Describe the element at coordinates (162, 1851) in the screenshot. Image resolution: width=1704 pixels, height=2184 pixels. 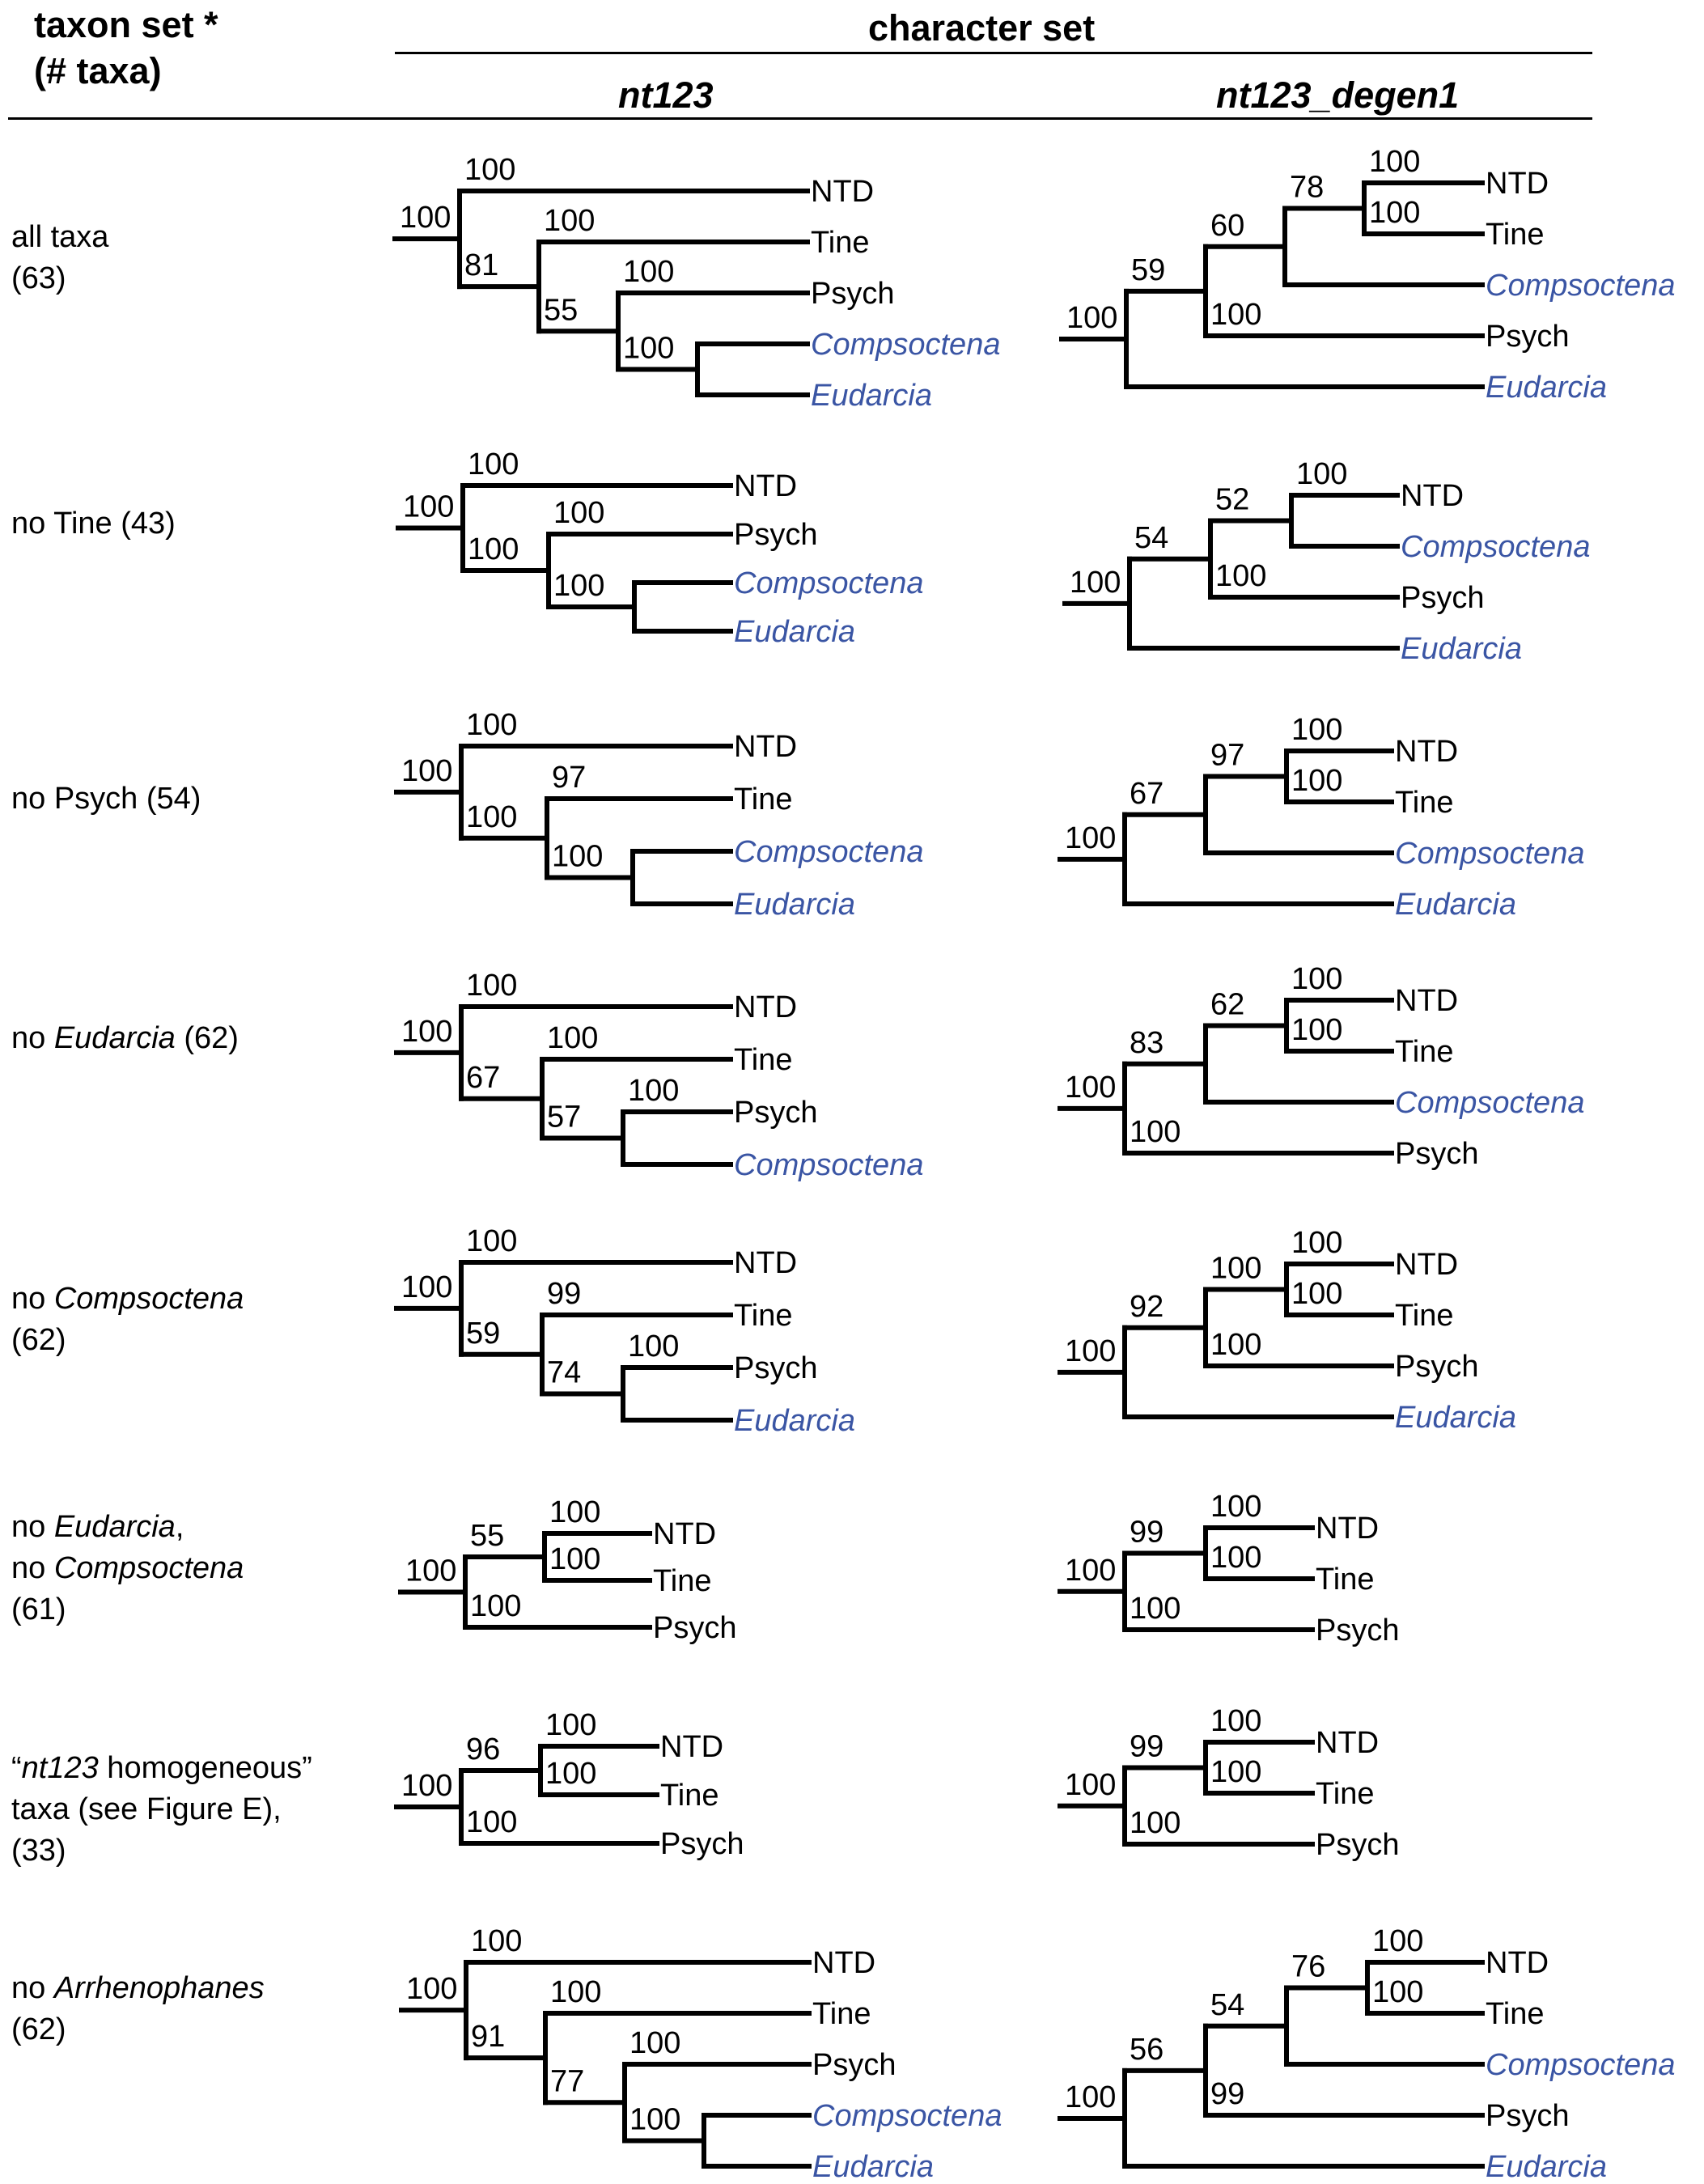
I see `row-label-line: (33)` at that location.